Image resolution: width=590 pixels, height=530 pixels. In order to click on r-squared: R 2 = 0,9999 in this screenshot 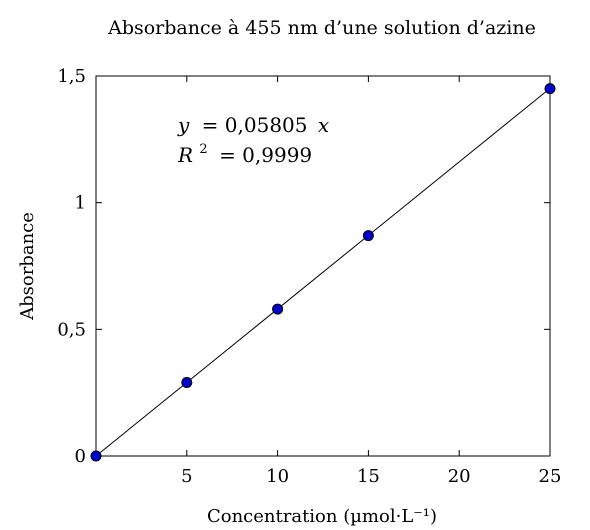, I will do `click(244, 150)`.